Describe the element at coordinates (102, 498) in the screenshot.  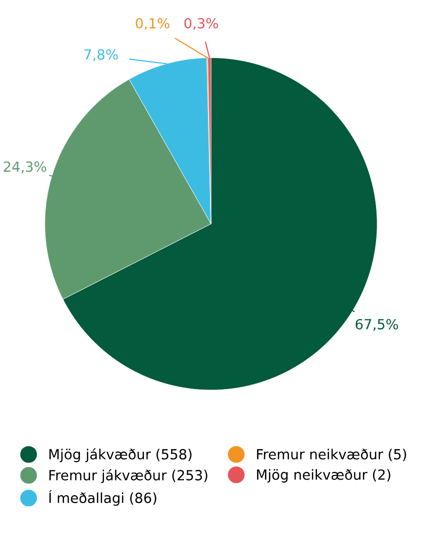
I see `legend-label: Í meðallagi (86)` at that location.